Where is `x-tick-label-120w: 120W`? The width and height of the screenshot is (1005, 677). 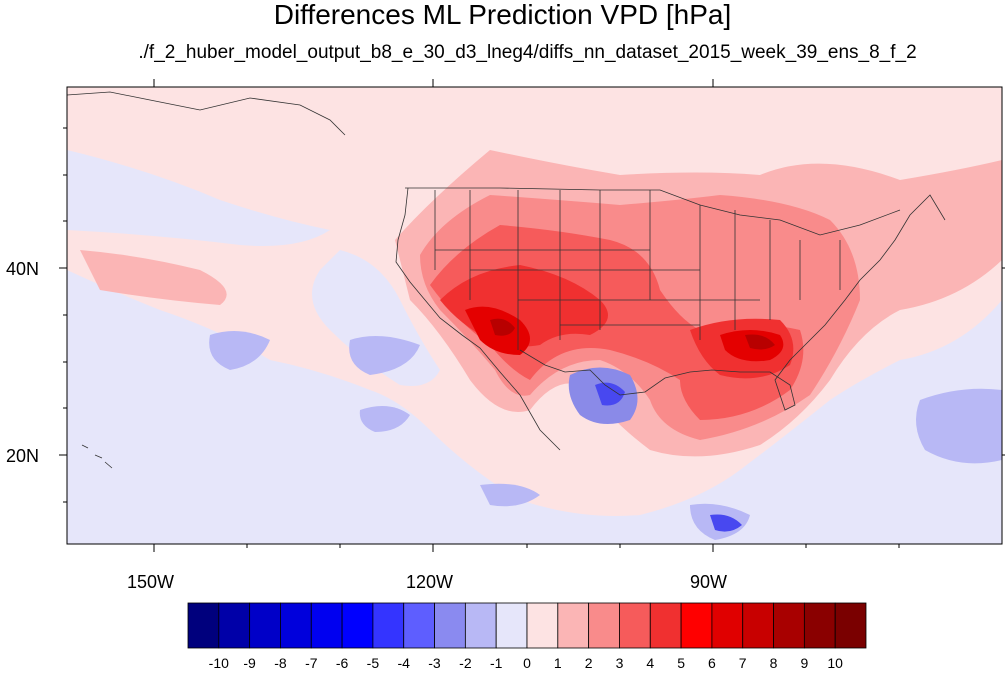
x-tick-label-120w: 120W is located at coordinates (430, 582).